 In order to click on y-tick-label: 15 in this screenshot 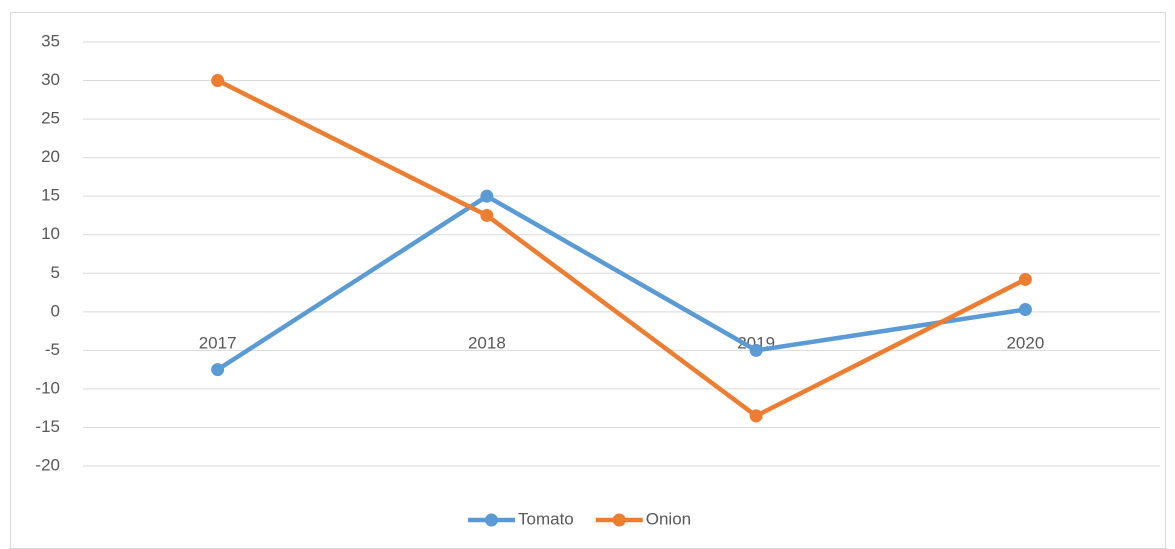, I will do `click(50, 195)`.